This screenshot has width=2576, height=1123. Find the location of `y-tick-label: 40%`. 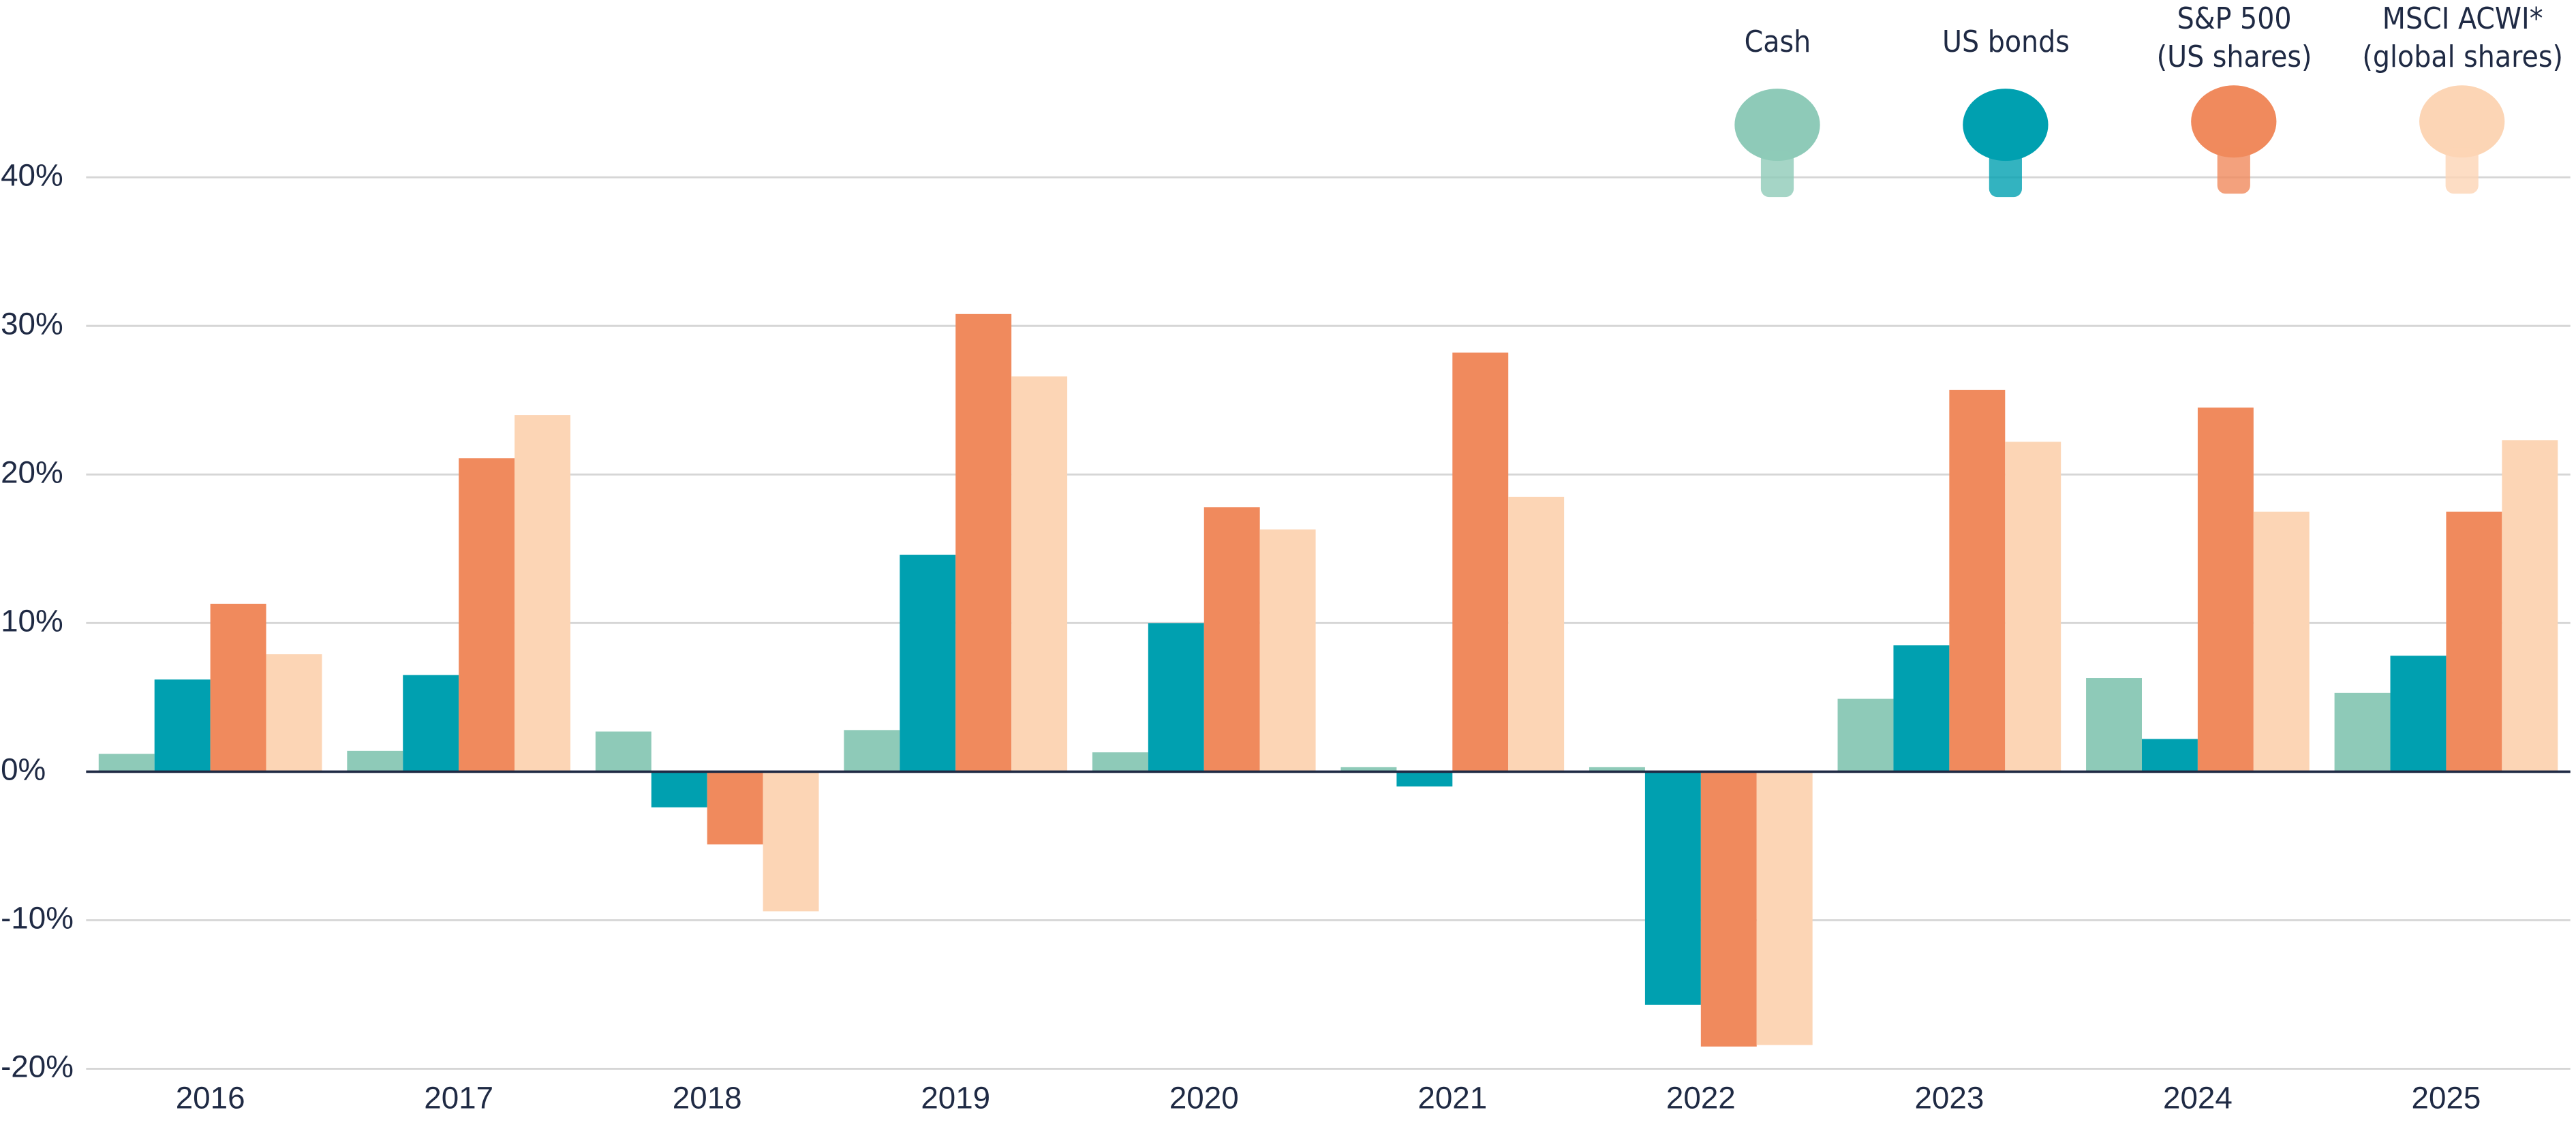

y-tick-label: 40% is located at coordinates (32, 174).